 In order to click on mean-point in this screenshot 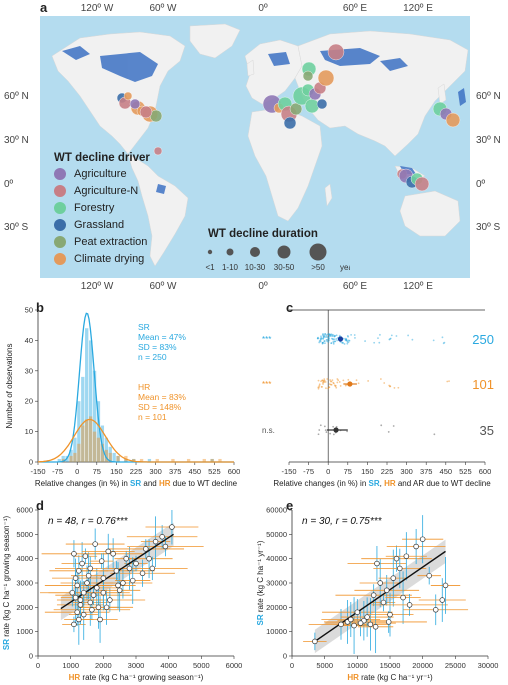, I will do `click(350, 384)`.